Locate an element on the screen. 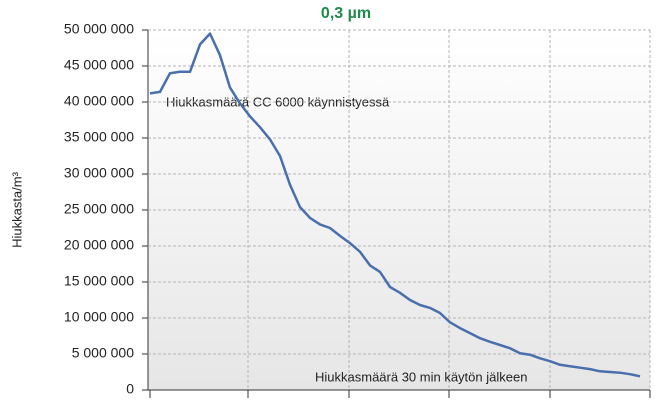 This screenshot has height=403, width=661. y-tick-label: 30 000 000 is located at coordinates (99, 173).